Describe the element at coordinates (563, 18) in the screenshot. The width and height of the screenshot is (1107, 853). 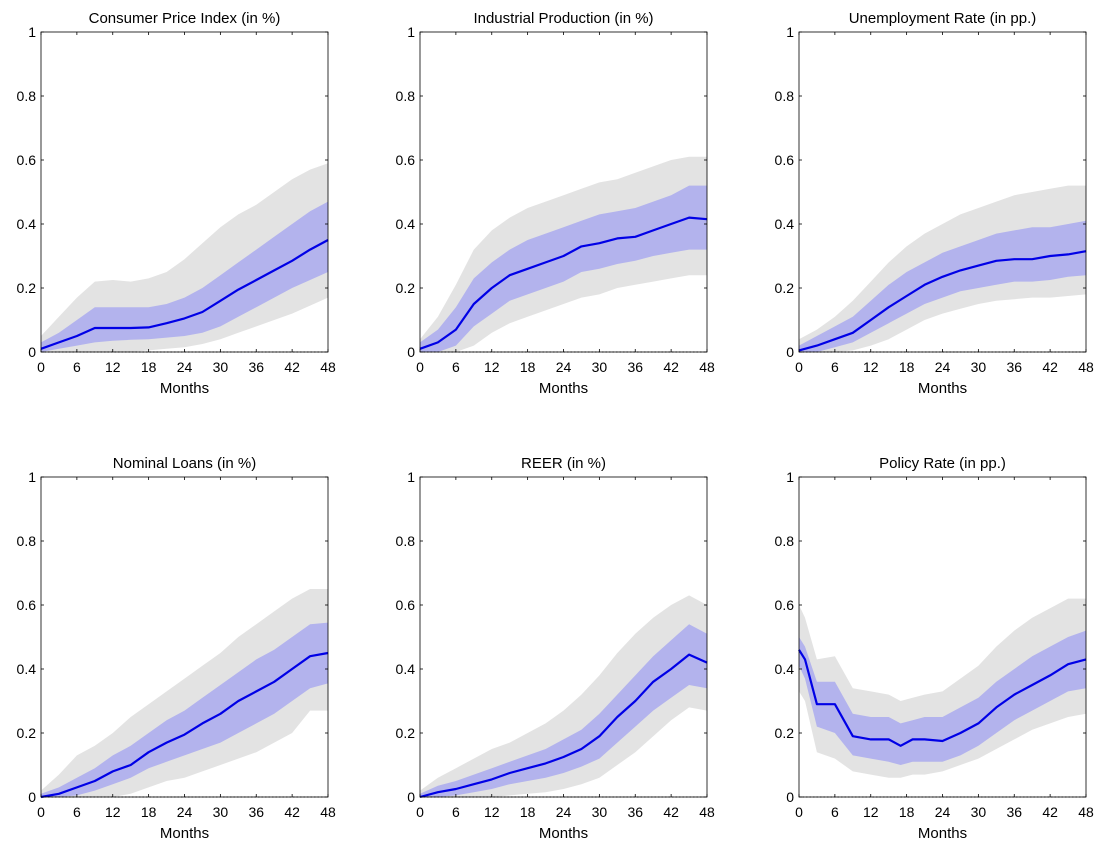
I see `panel-title: Industrial Production (in %)` at that location.